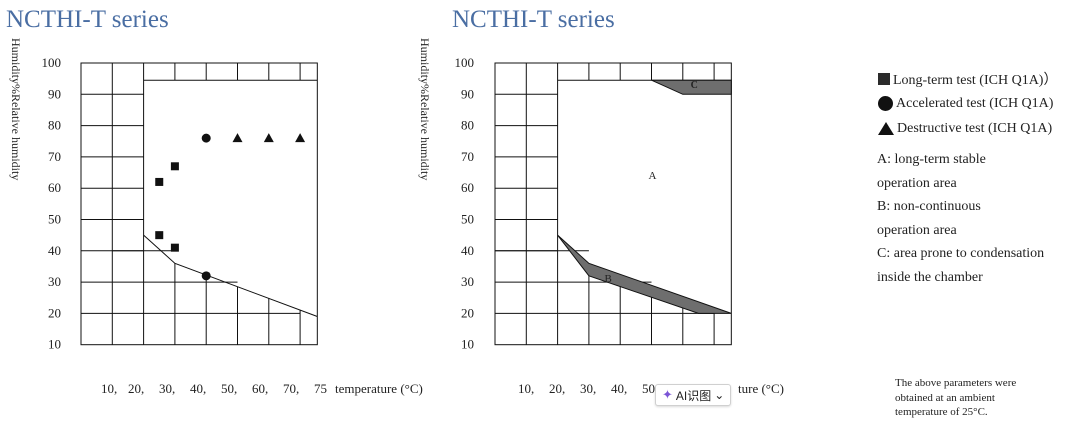 Image resolution: width=1082 pixels, height=431 pixels. I want to click on ai-badge-label: AI识图, so click(693, 395).